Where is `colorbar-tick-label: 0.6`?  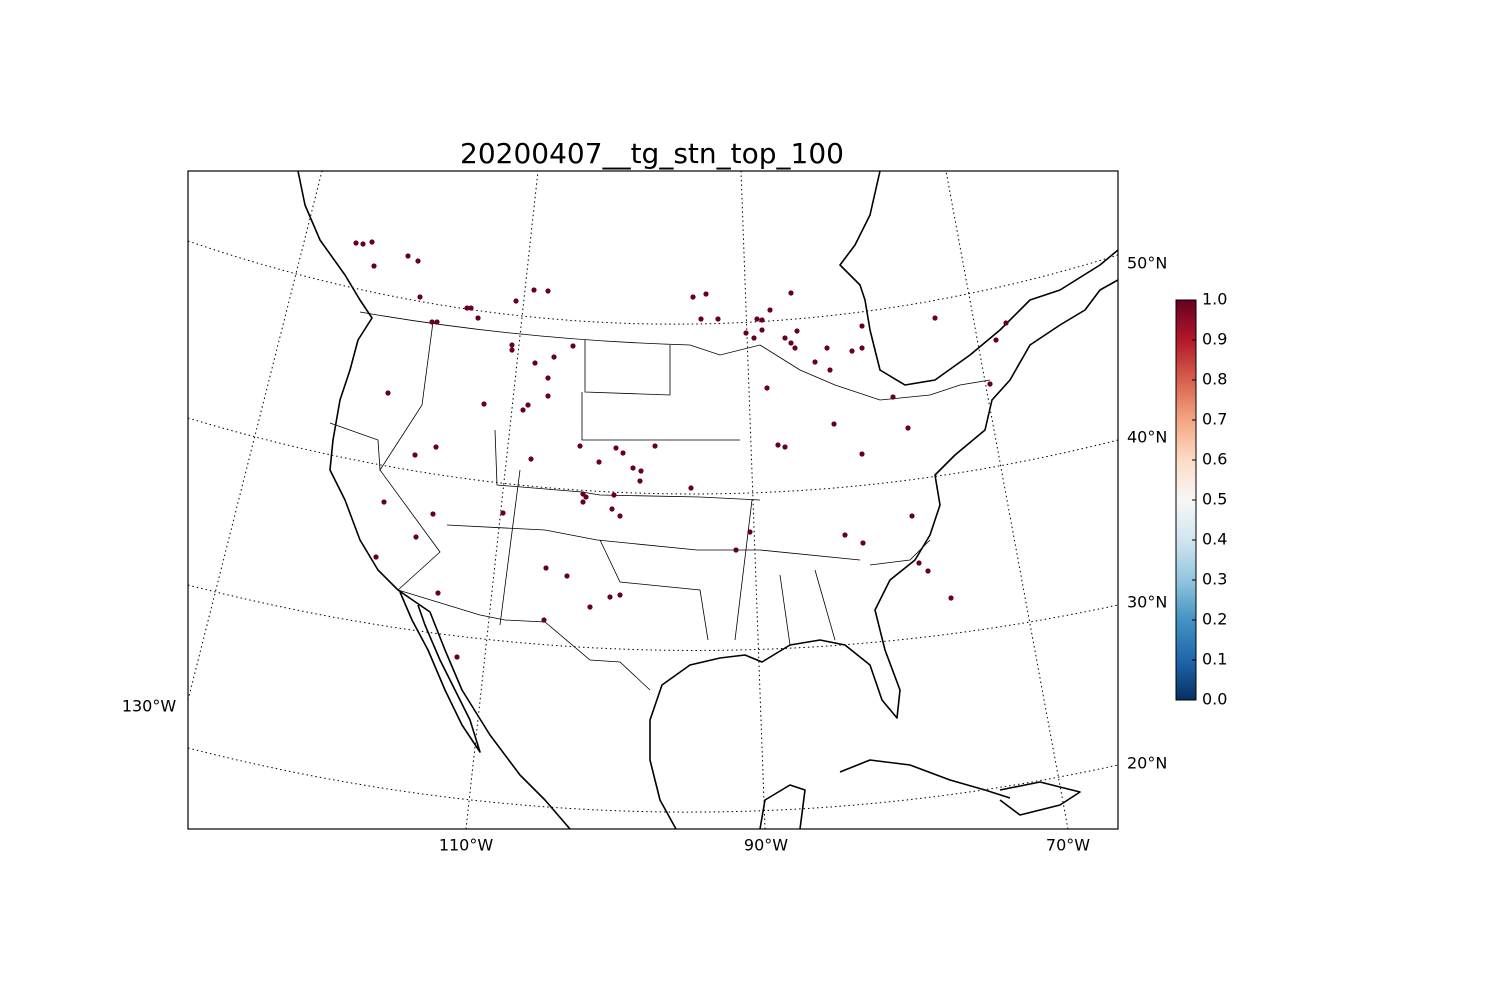 colorbar-tick-label: 0.6 is located at coordinates (1214, 459).